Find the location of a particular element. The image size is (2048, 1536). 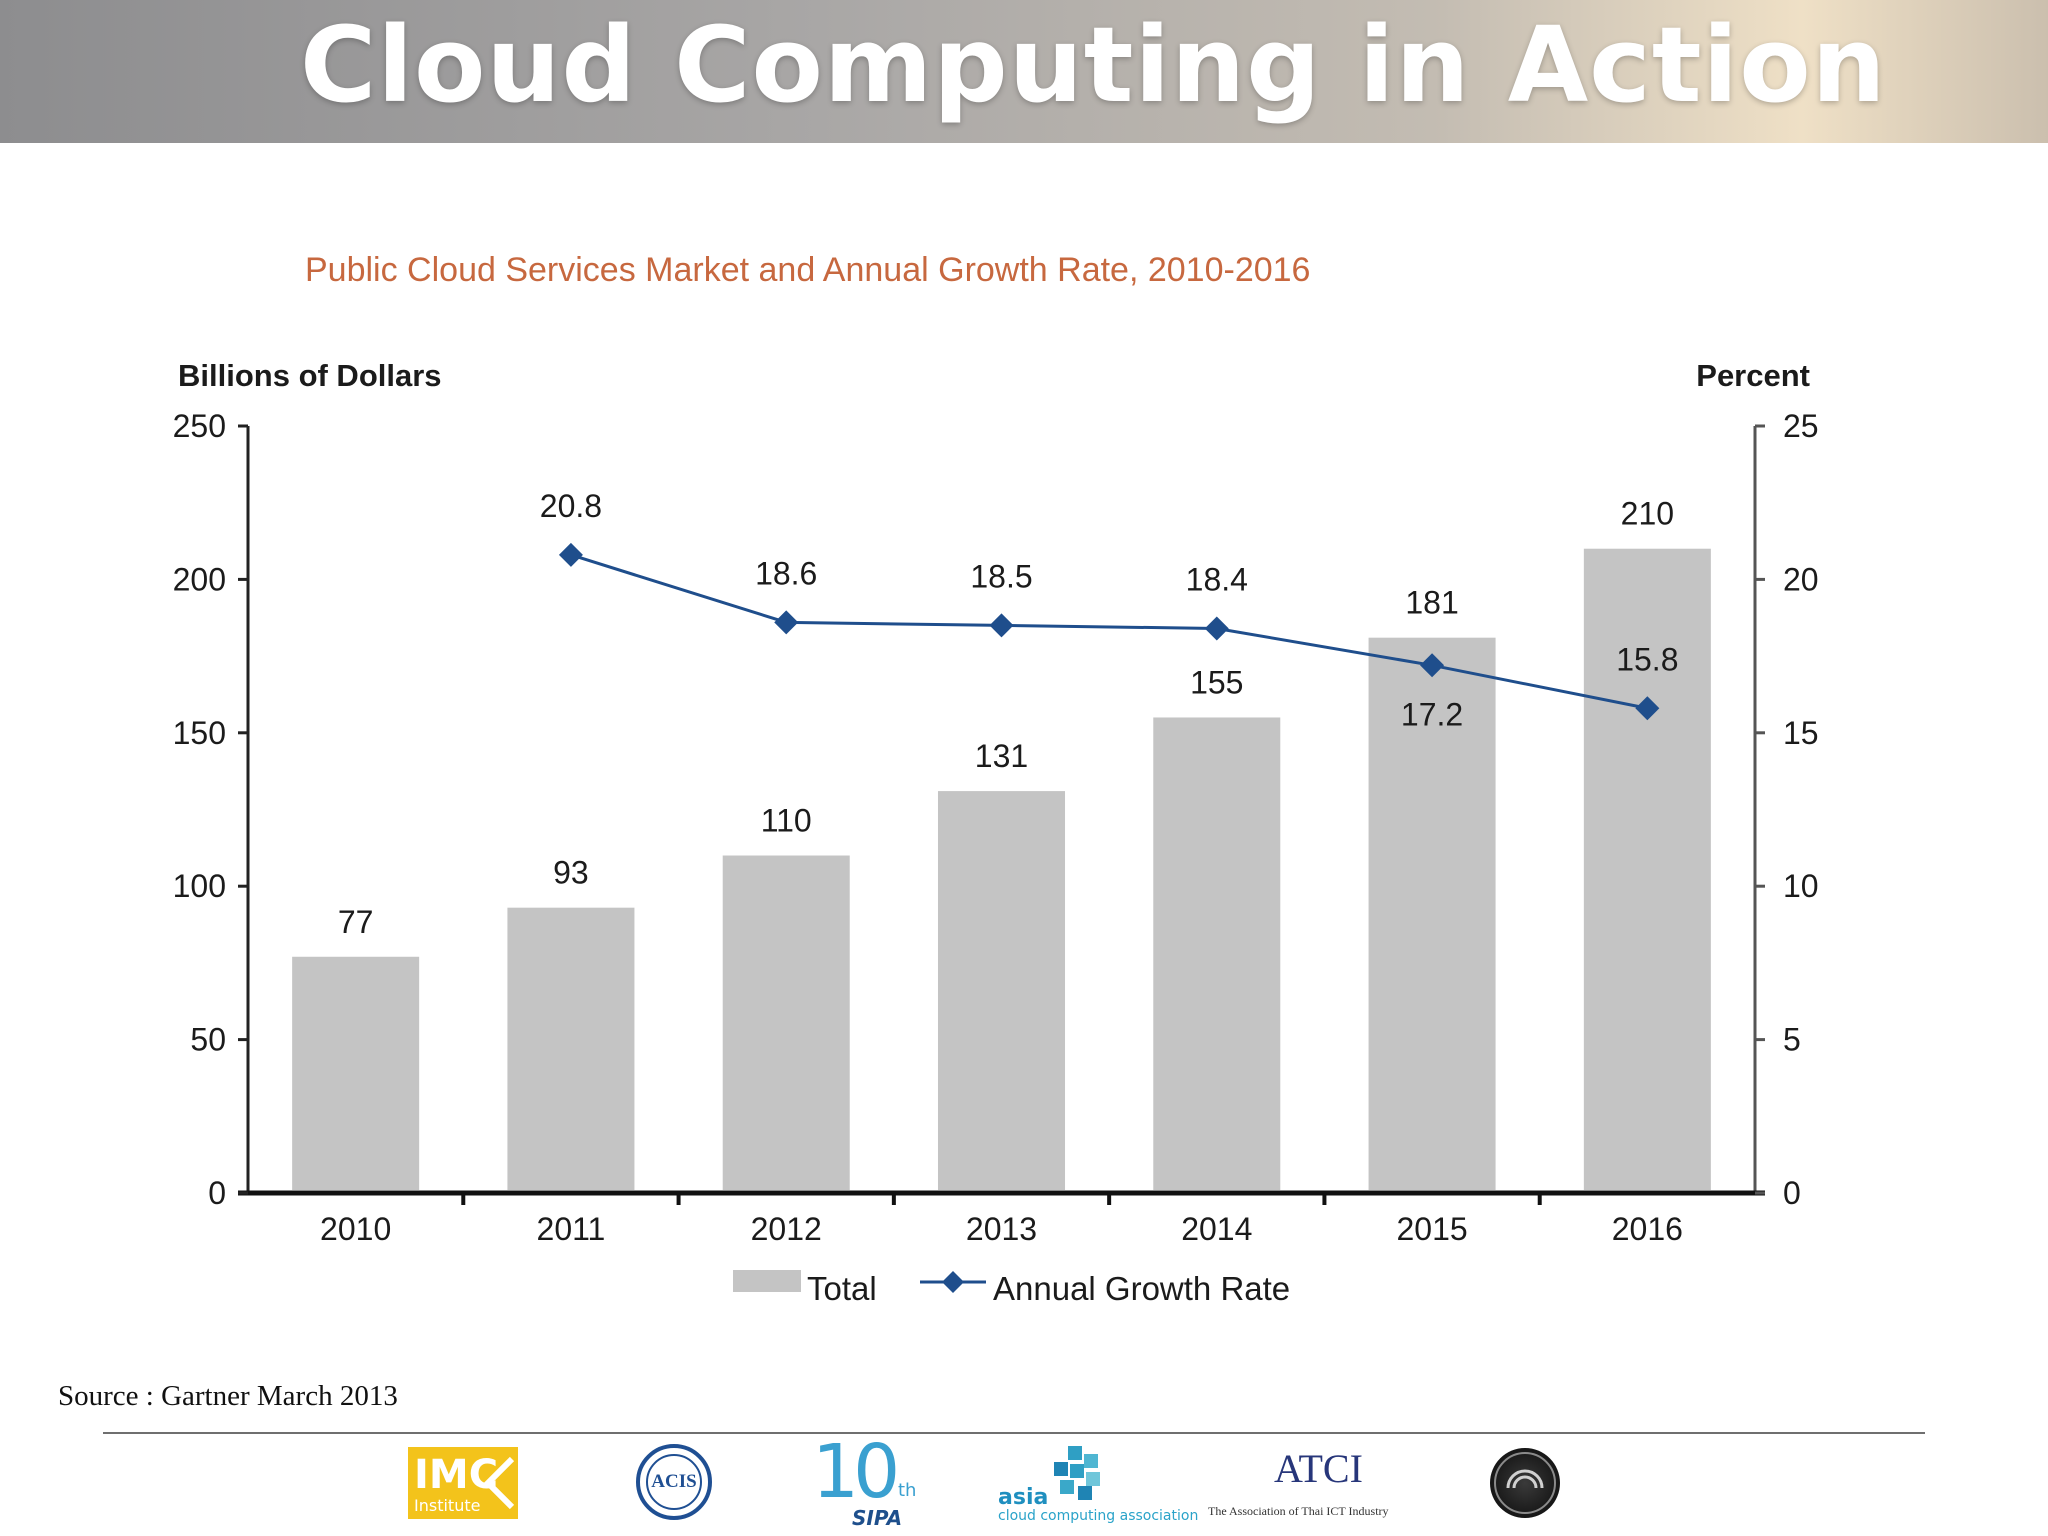

growth-data-label: 18.5 is located at coordinates (1001, 576).